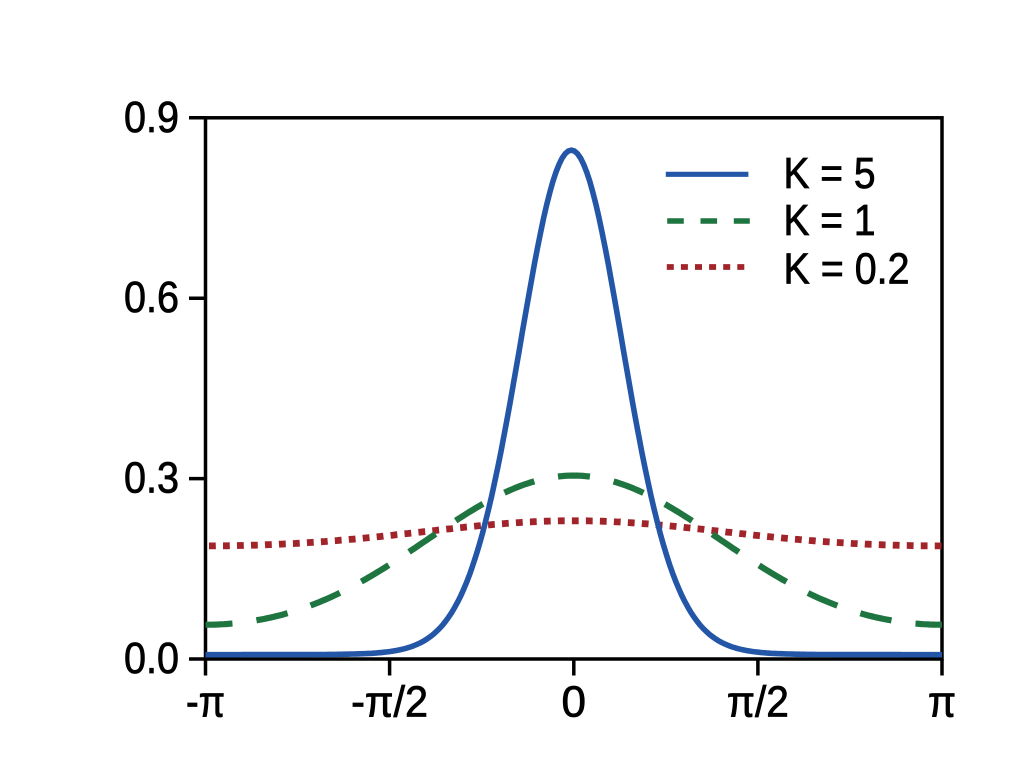 Image resolution: width=1024 pixels, height=768 pixels. Describe the element at coordinates (942, 702) in the screenshot. I see `svg-text: π` at that location.